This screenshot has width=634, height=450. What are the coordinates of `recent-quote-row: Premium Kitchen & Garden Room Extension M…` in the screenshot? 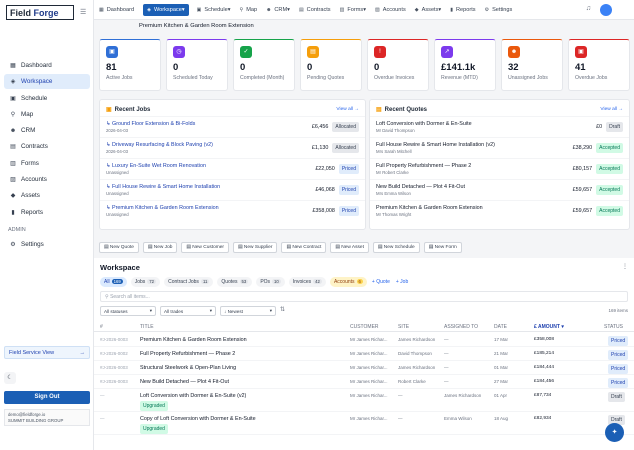 It's located at (499, 210).